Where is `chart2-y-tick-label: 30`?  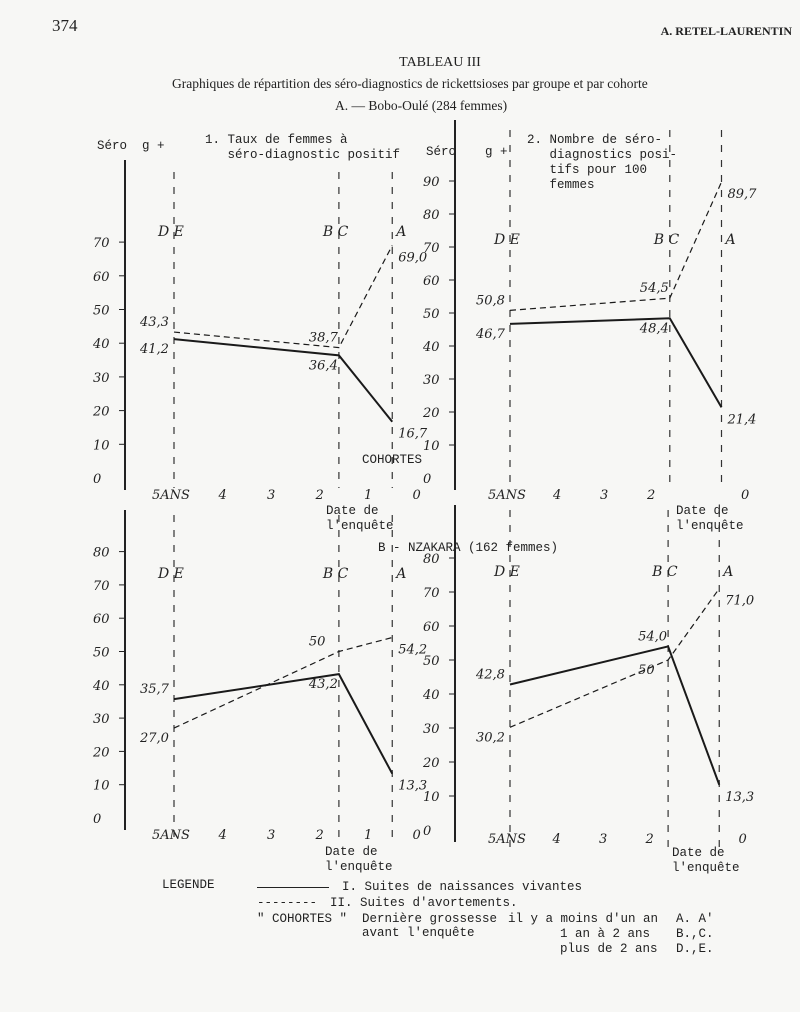
chart2-y-tick-label: 30 is located at coordinates (431, 380).